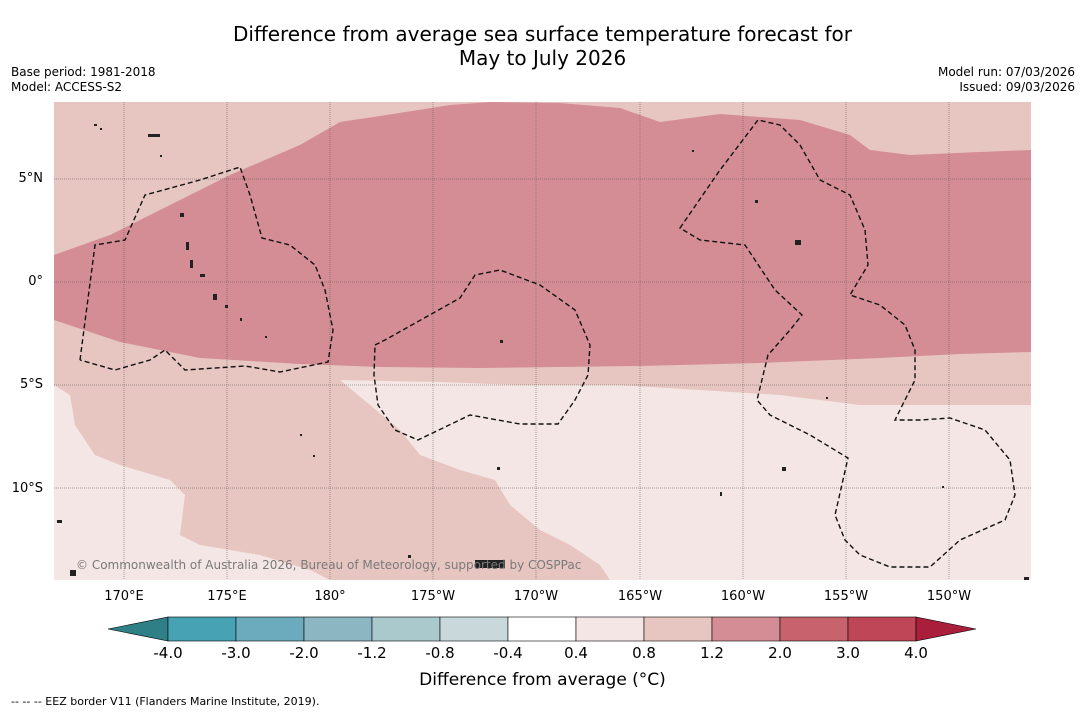 This screenshot has width=1085, height=713. Describe the element at coordinates (640, 596) in the screenshot. I see `lon-label: 165°W` at that location.